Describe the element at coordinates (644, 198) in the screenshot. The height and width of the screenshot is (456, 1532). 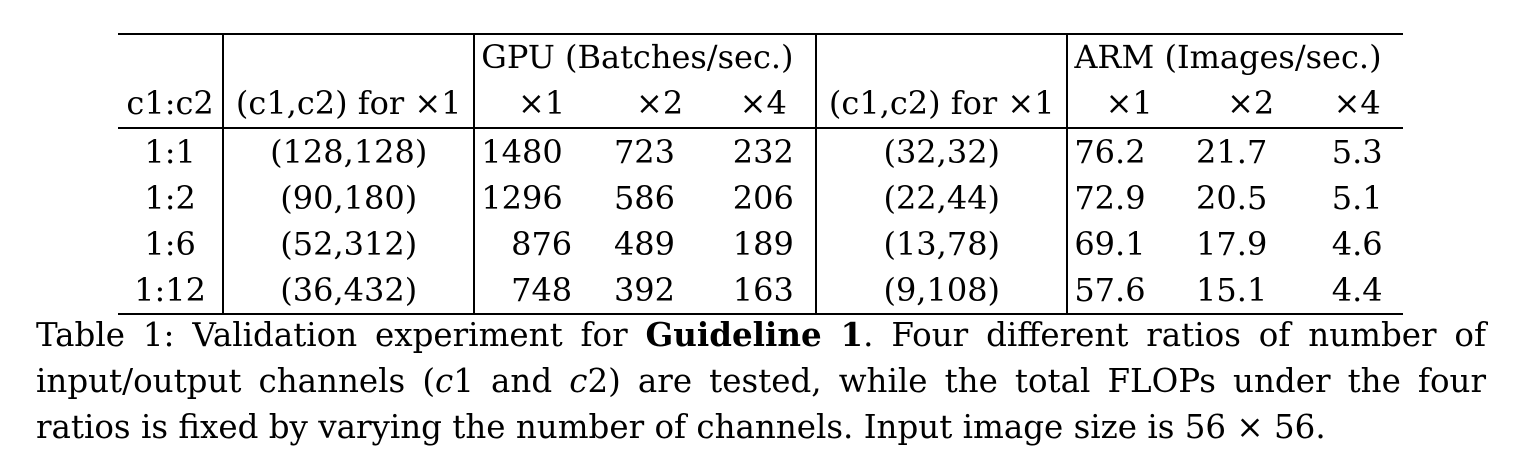
I see `gpu-x2-cell: 586` at that location.